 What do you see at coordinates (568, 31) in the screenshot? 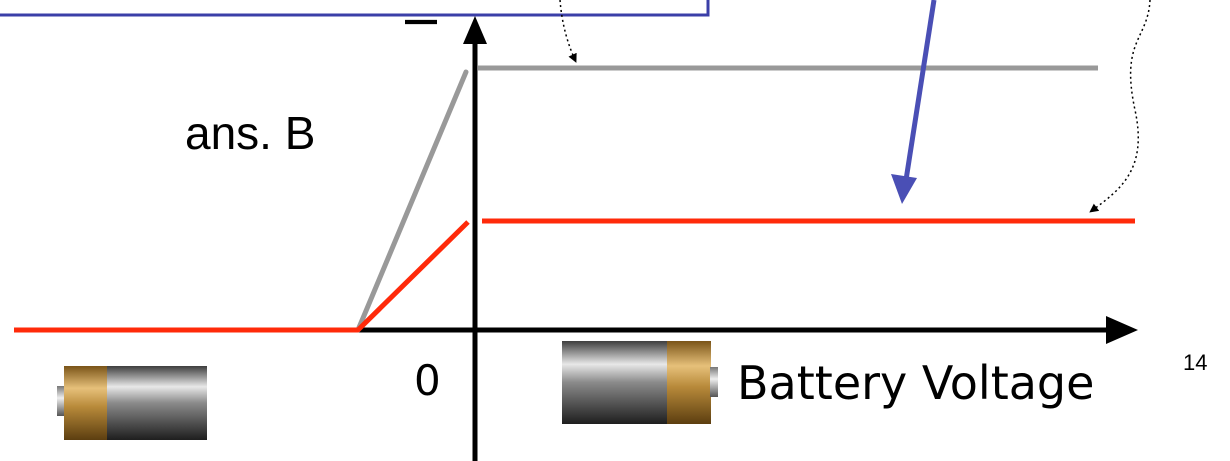
I see `dotted-pointer-upper` at bounding box center [568, 31].